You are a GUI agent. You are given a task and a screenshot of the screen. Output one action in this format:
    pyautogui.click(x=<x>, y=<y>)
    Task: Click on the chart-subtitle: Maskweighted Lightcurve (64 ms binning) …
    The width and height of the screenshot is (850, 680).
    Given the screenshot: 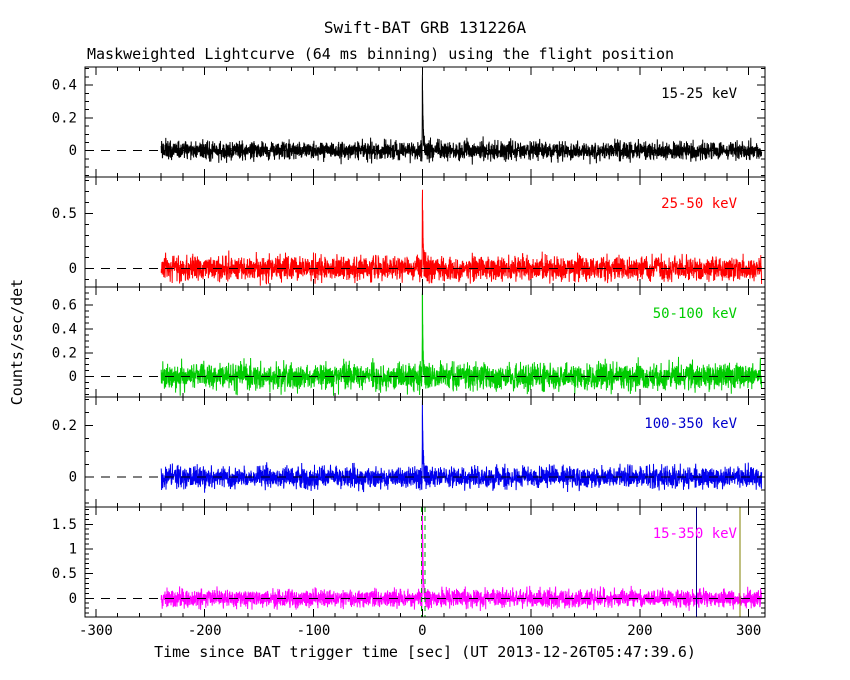 What is the action you would take?
    pyautogui.click(x=380, y=54)
    